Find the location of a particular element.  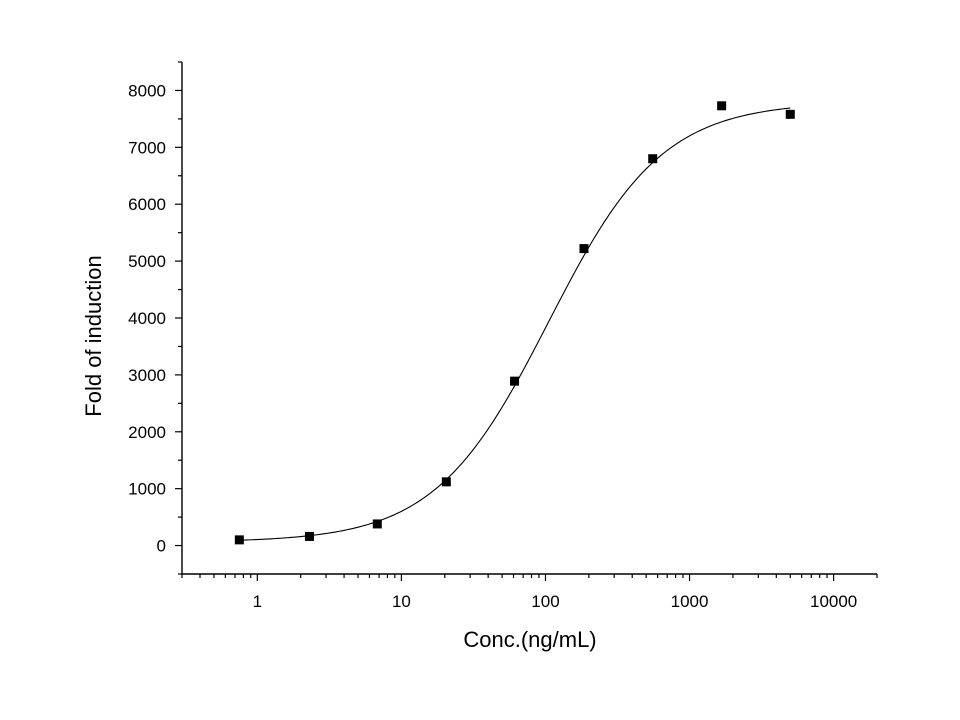

x-tick-label: 100 is located at coordinates (545, 601).